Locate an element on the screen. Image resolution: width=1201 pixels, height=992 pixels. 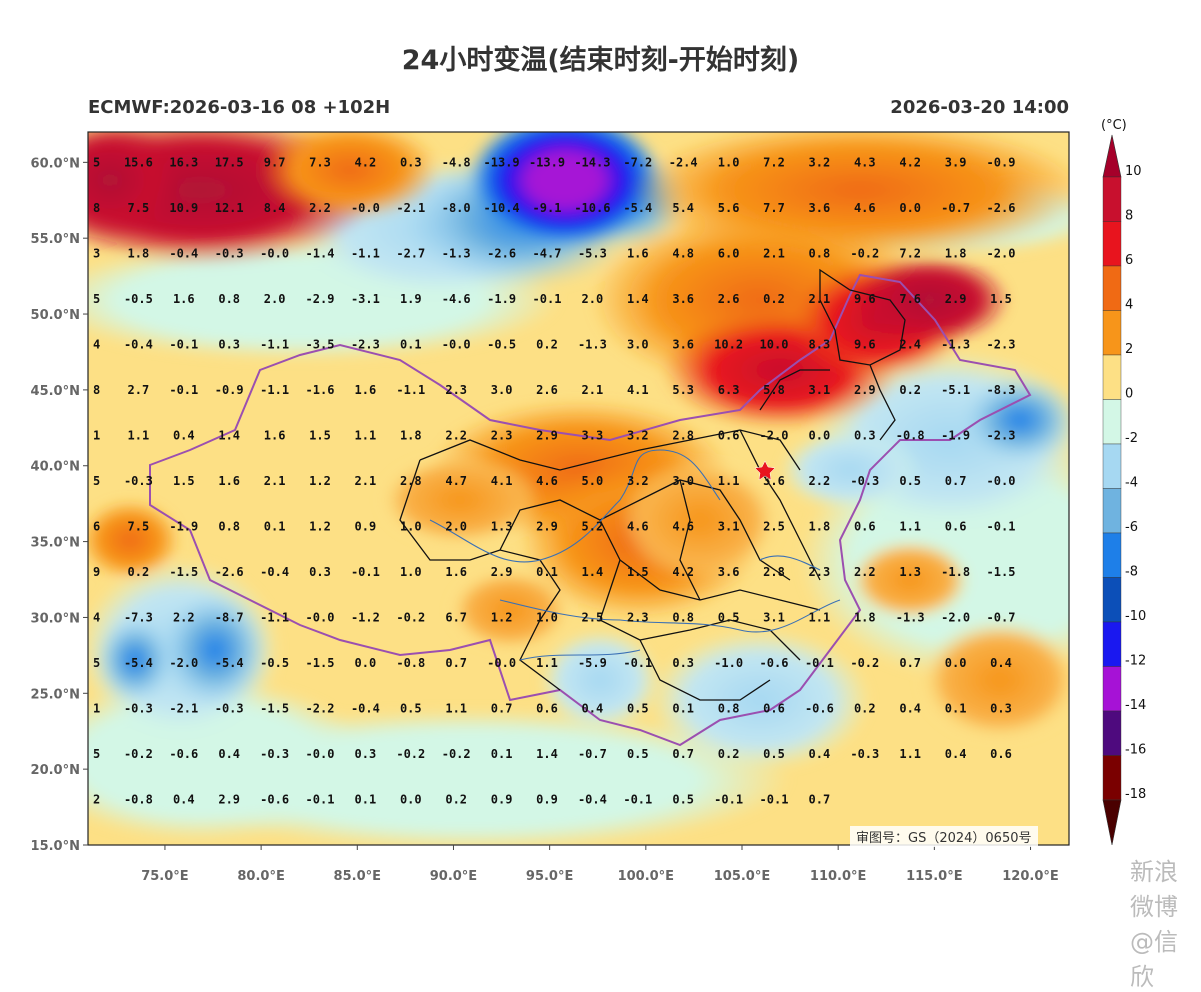
grid-value: 15.6 is located at coordinates (138, 162).